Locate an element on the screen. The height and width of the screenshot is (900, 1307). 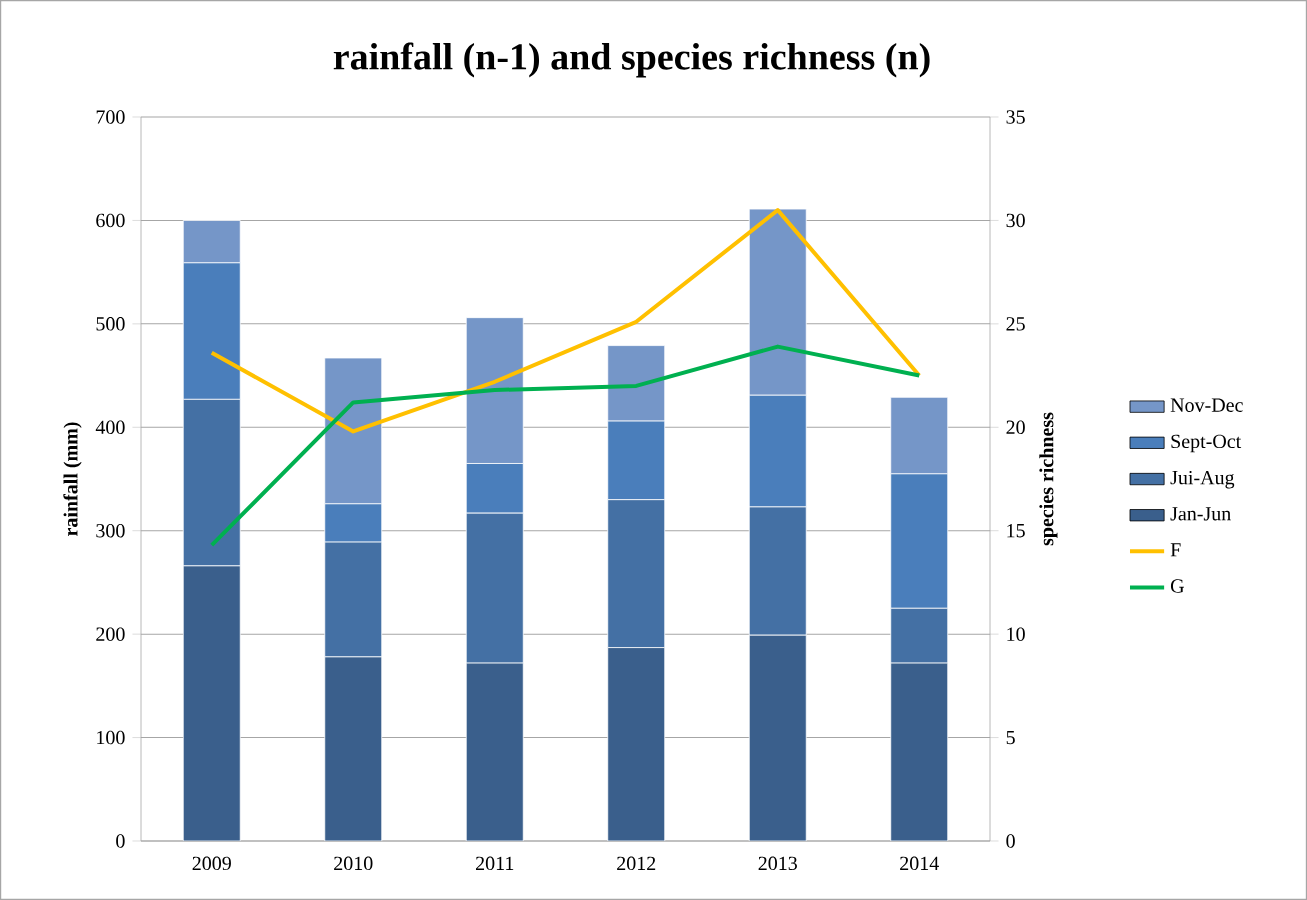
y2-tick-label: 20 is located at coordinates (1015, 427).